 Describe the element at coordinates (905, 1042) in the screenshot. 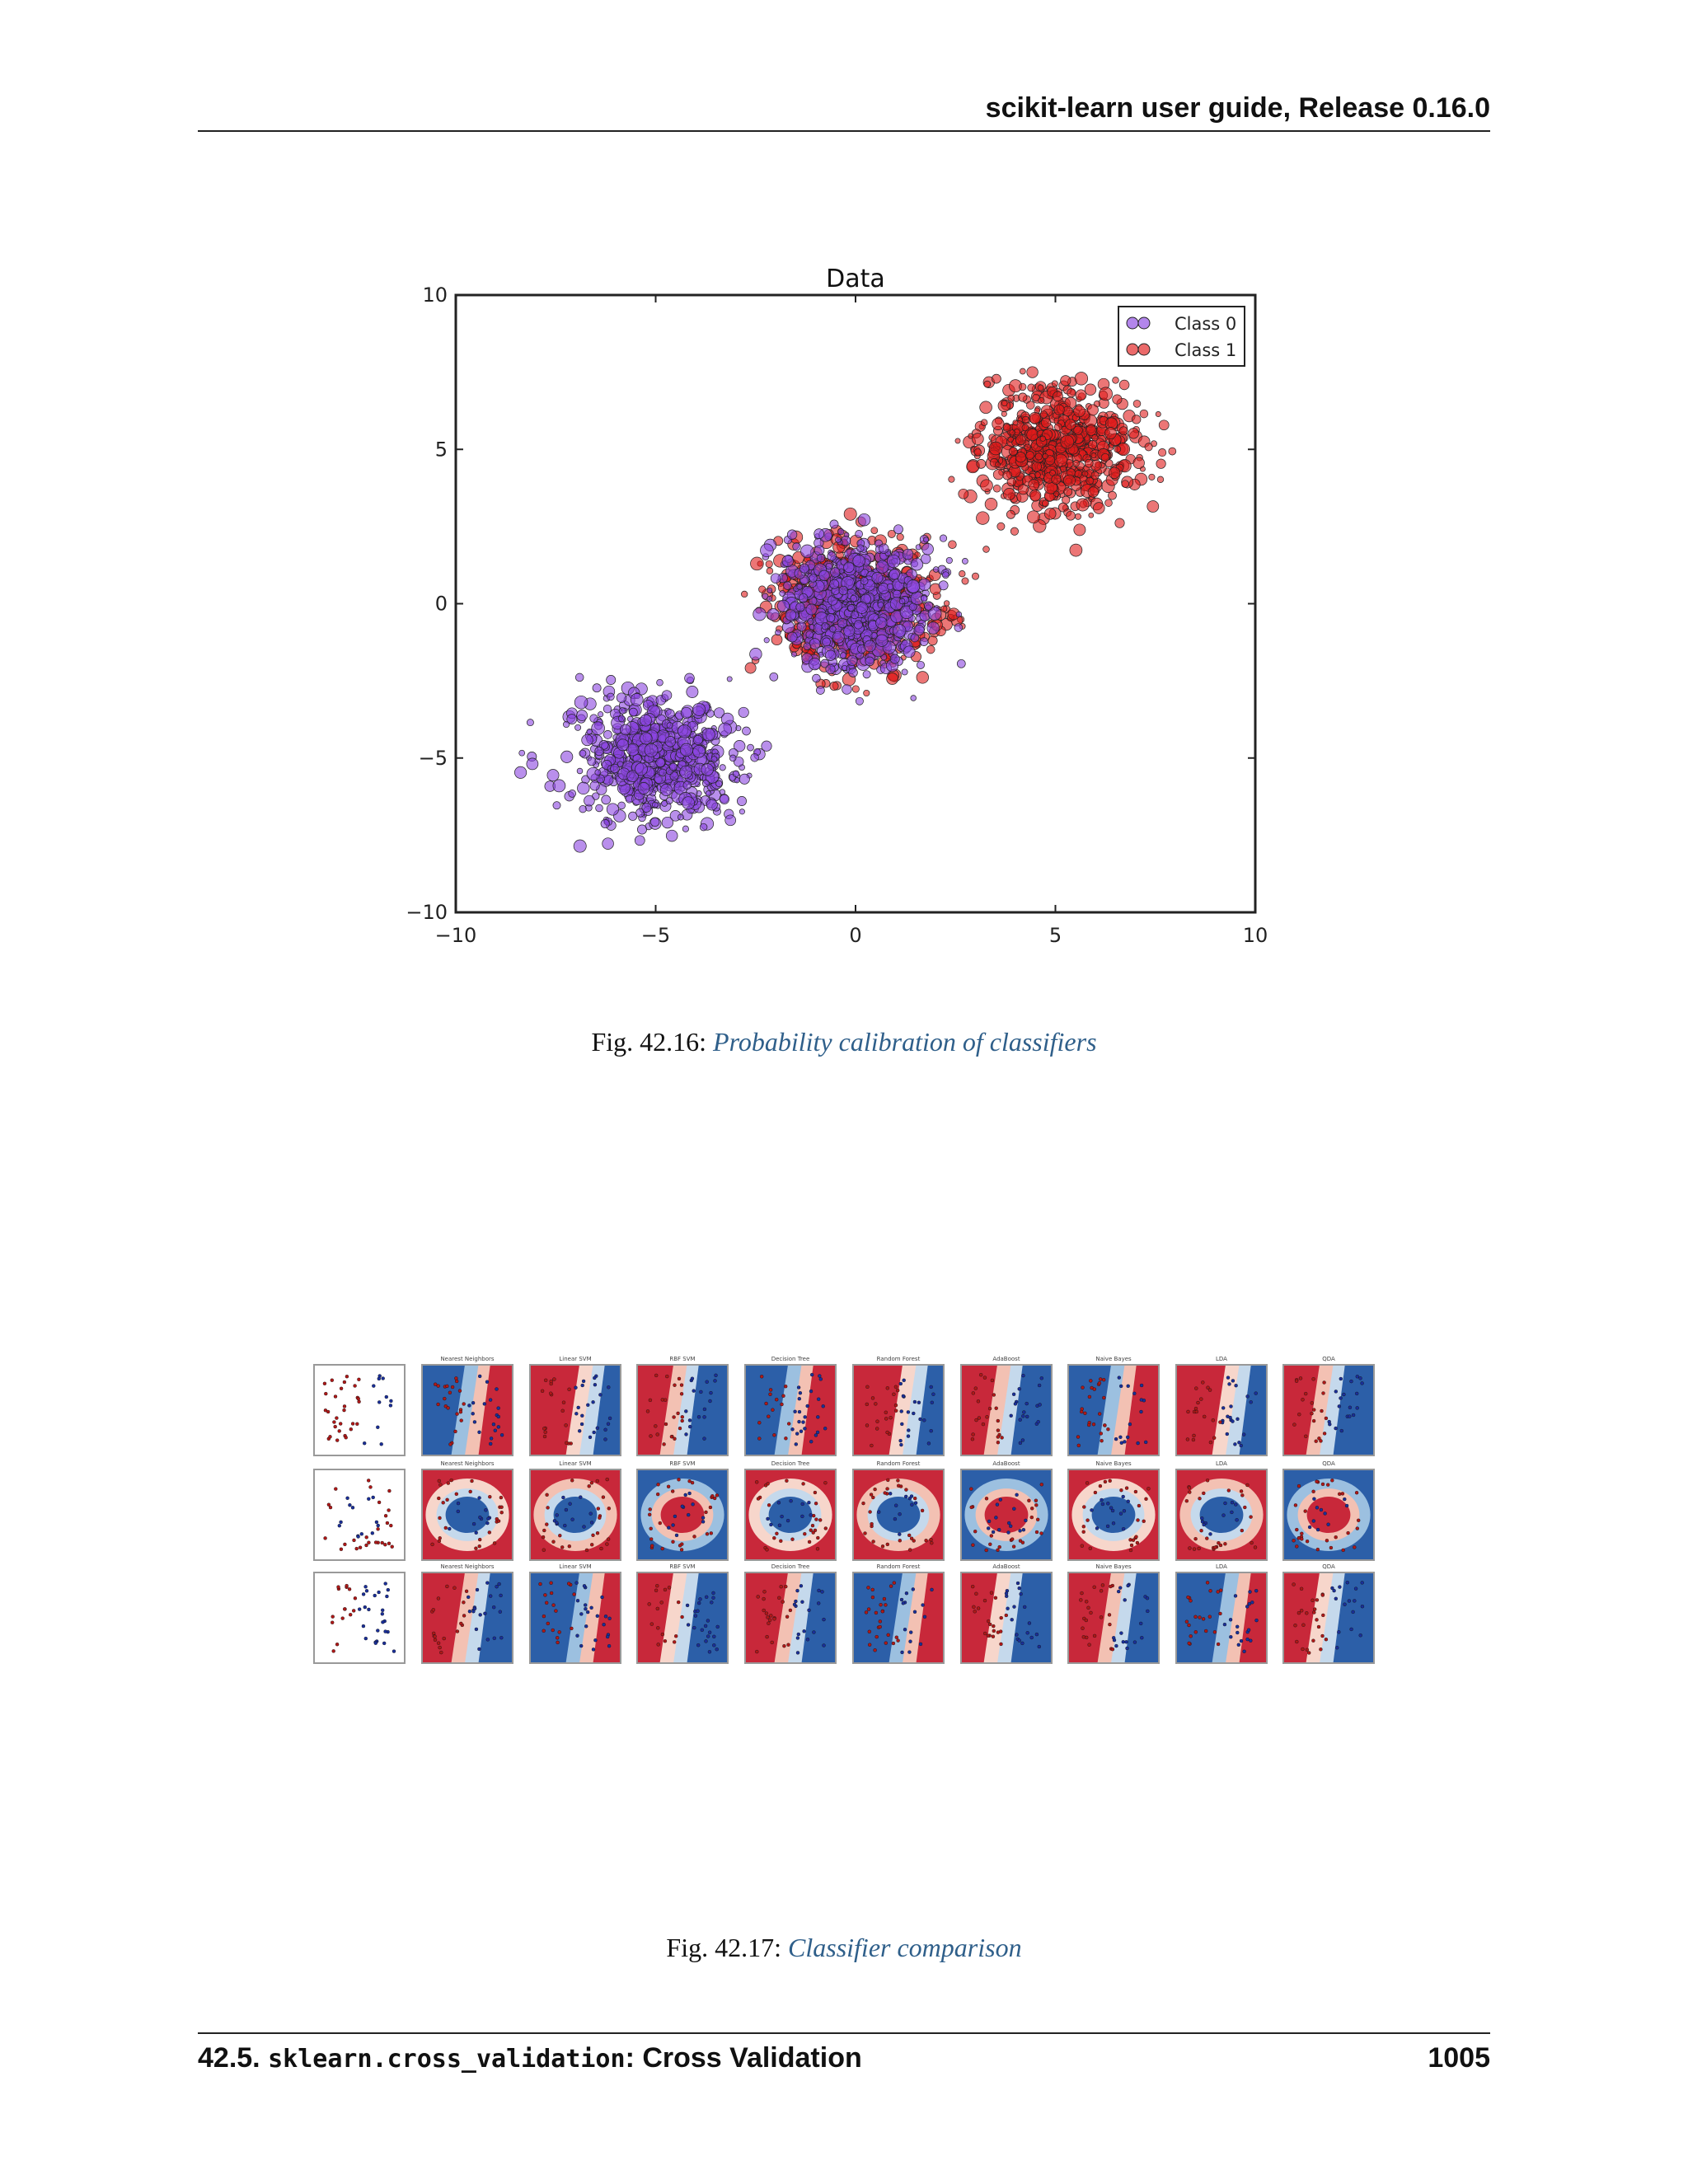

I see `figure-caption-link: Probability calibration of classifiers` at that location.